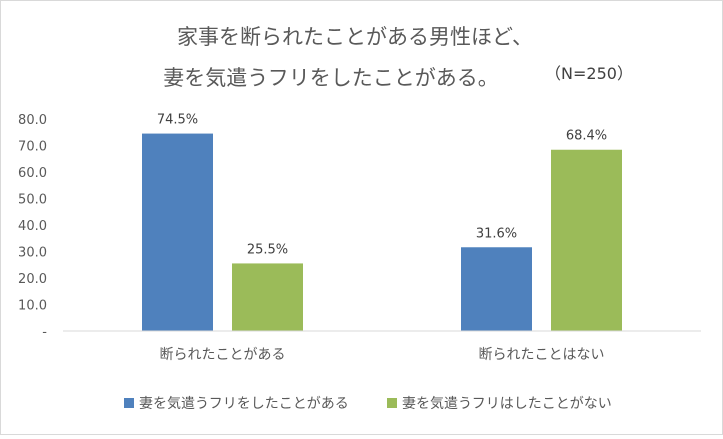 The height and width of the screenshot is (439, 723). I want to click on y-tick-label: 20.0, so click(32, 279).